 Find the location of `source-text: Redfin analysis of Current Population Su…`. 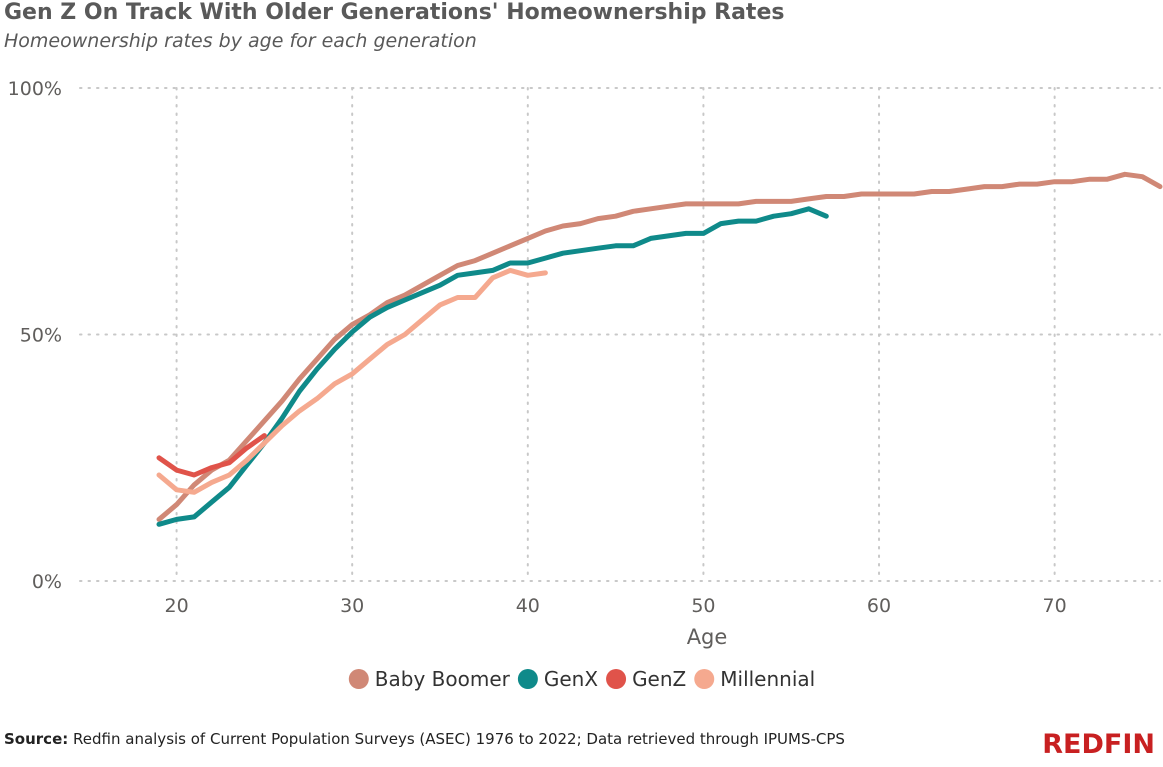

source-text: Redfin analysis of Current Population Su… is located at coordinates (459, 739).